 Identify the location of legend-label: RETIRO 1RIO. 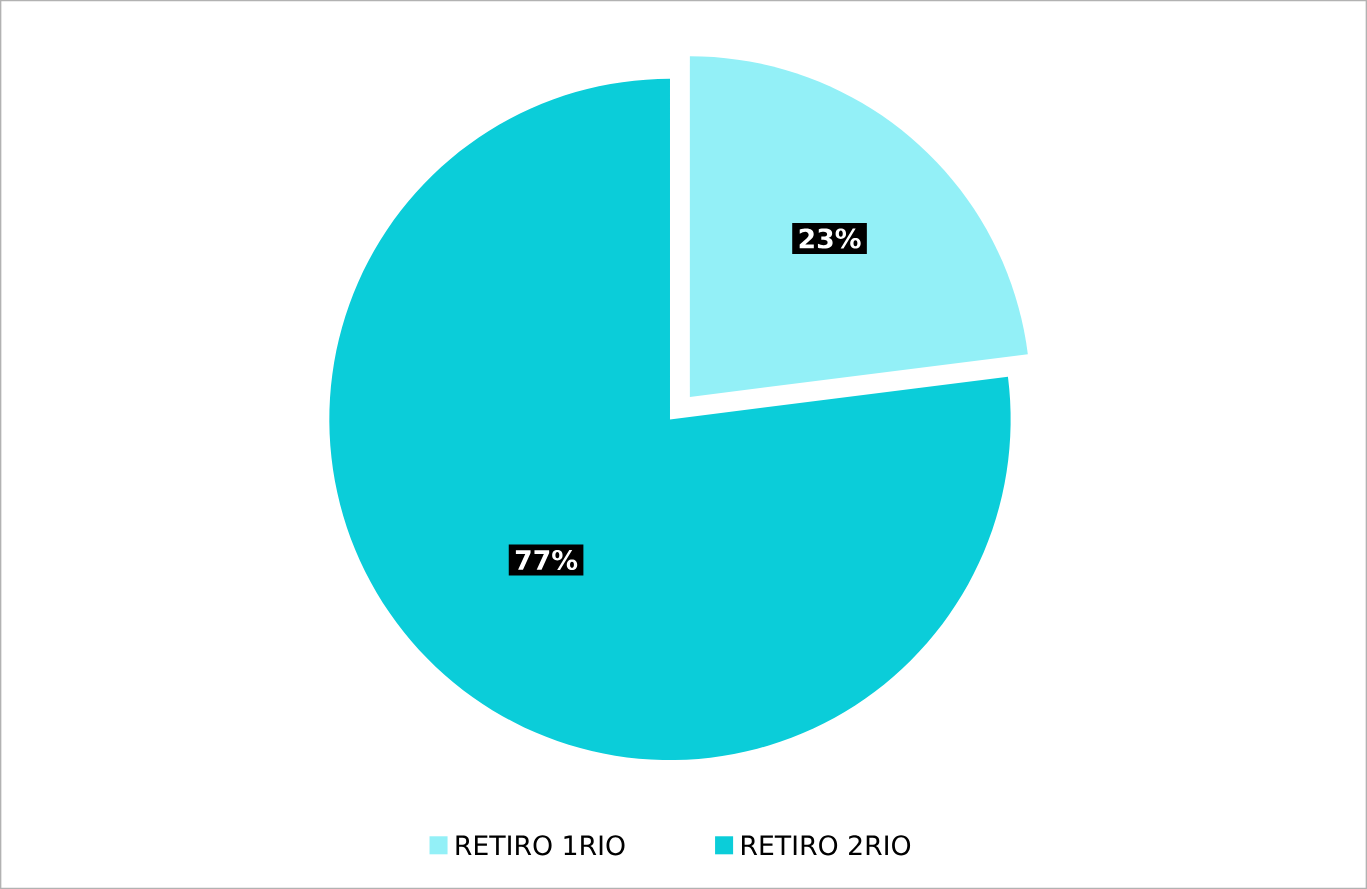
(540, 845).